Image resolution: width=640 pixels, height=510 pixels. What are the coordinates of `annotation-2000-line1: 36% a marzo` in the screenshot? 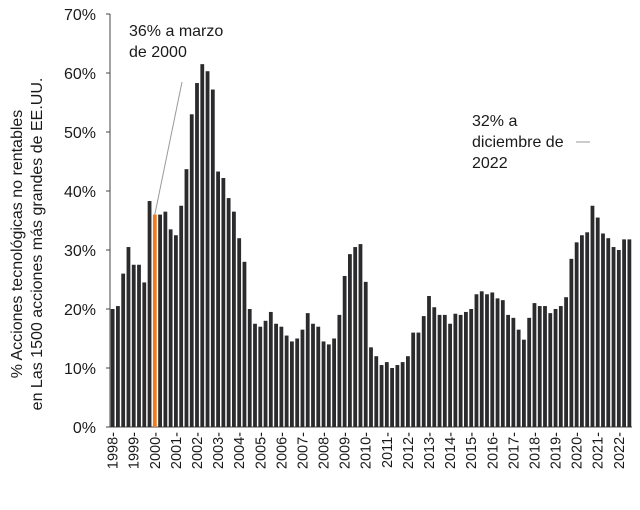 It's located at (176, 31).